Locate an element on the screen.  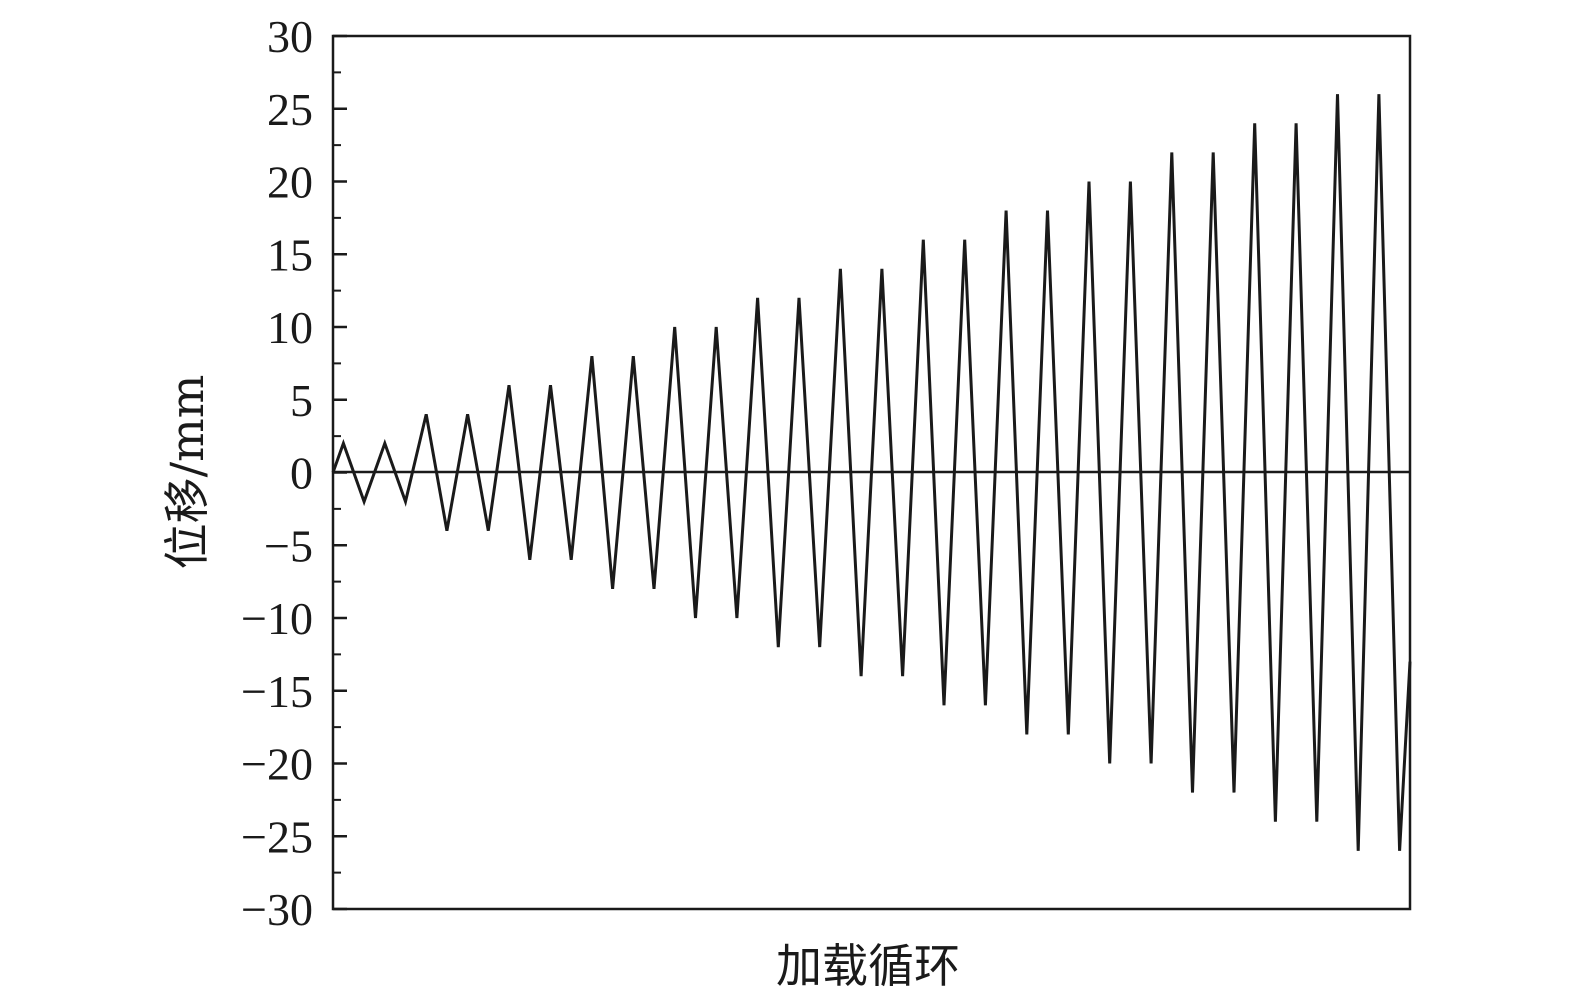
y-tick-label: 5 is located at coordinates (301, 400).